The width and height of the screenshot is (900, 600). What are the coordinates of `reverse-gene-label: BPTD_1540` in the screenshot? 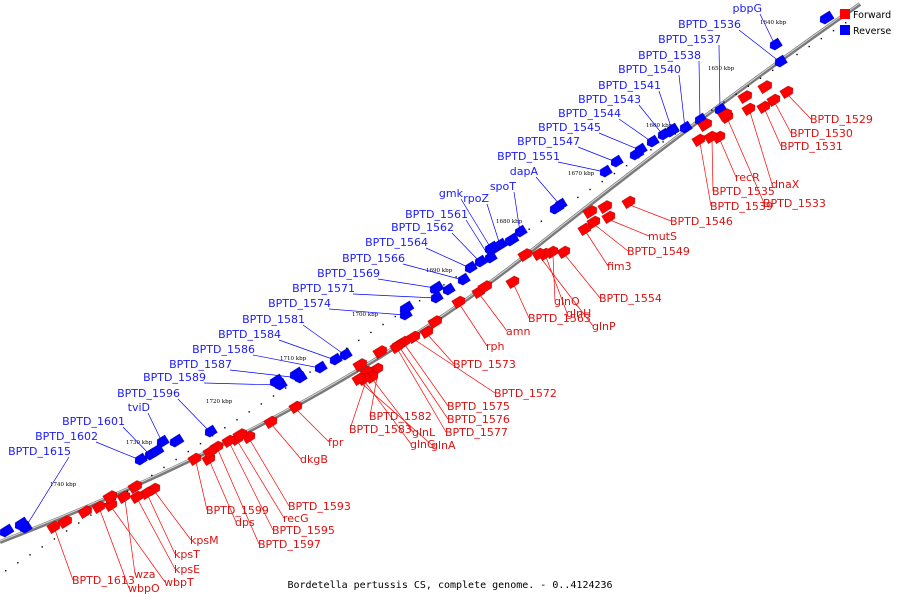 It's located at (649, 69).